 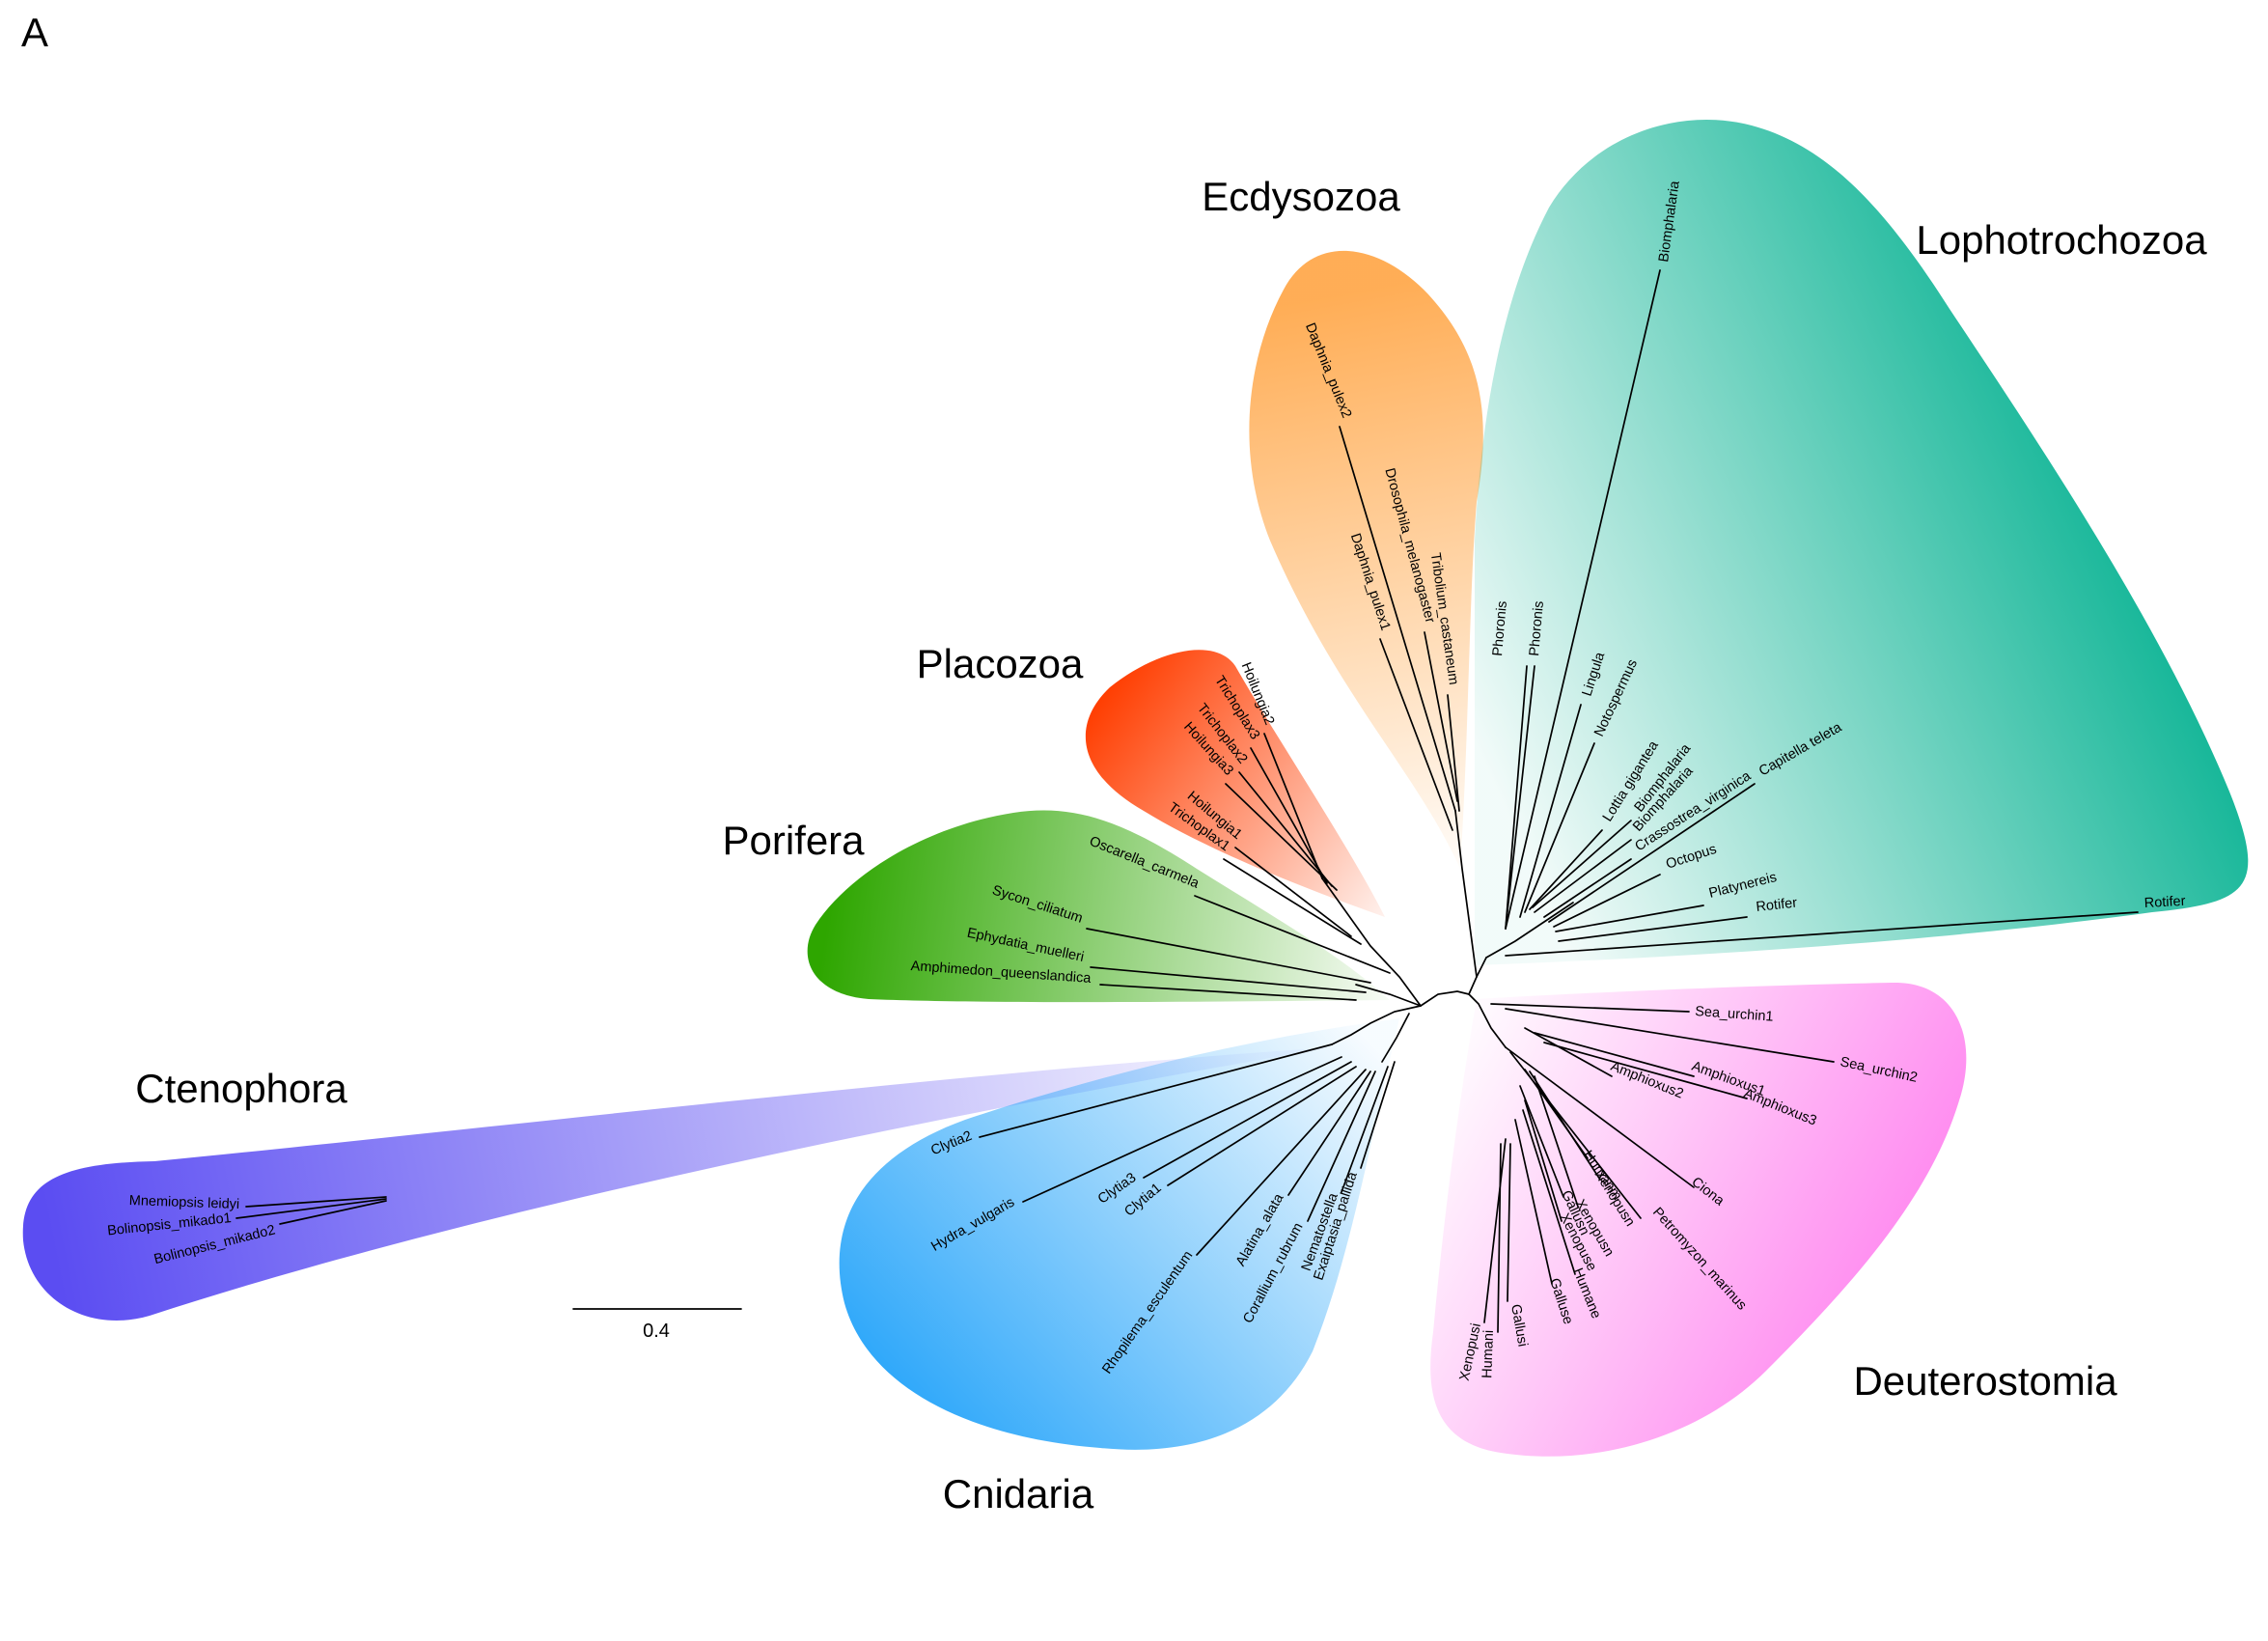 I want to click on panel-label: A, so click(x=34, y=32).